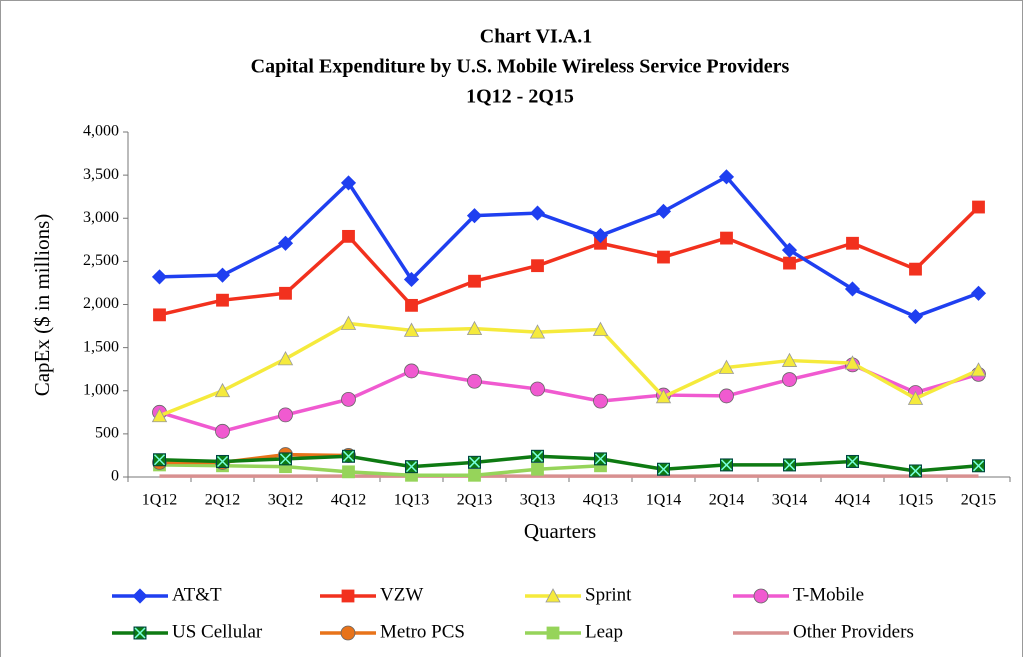 The width and height of the screenshot is (1024, 657). Describe the element at coordinates (664, 500) in the screenshot. I see `x-tick-label: 1Q14` at that location.